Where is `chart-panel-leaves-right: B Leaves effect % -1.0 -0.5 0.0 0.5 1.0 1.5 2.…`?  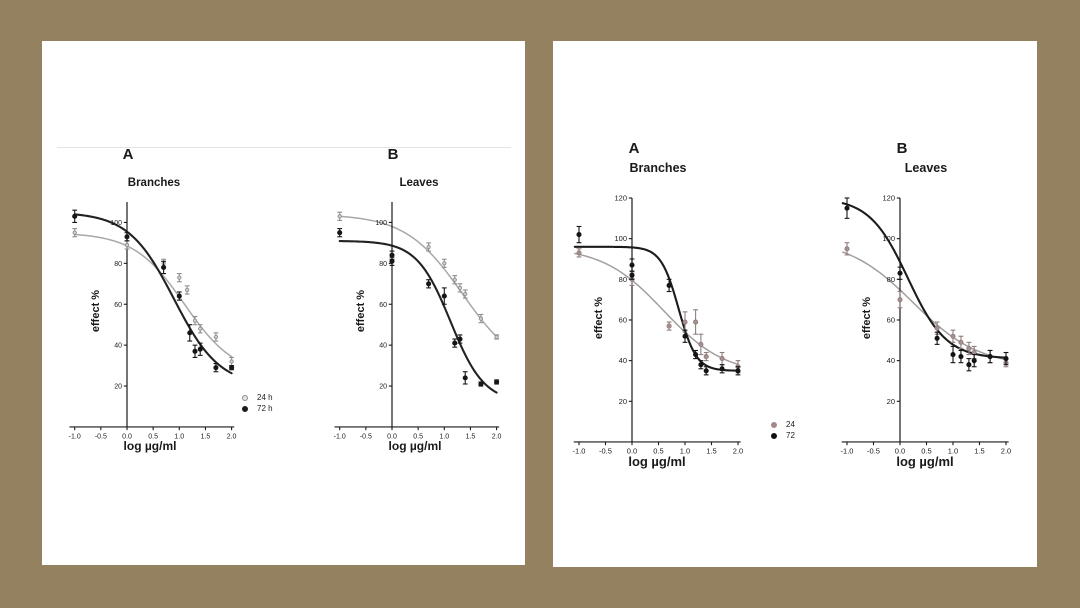 chart-panel-leaves-right: B Leaves effect % -1.0 -0.5 0.0 0.5 1.0 1.5 2.… is located at coordinates (933, 307).